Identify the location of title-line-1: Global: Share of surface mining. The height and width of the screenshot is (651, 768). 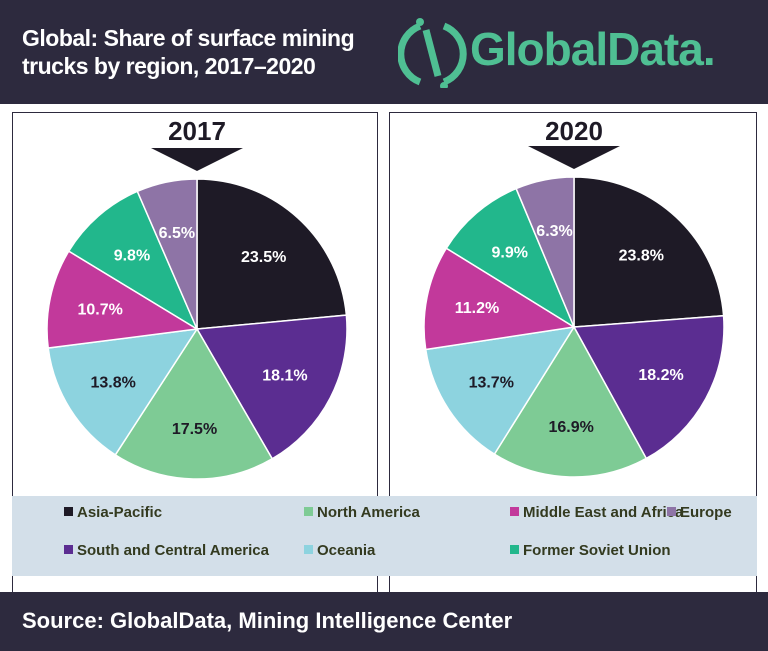
(188, 38).